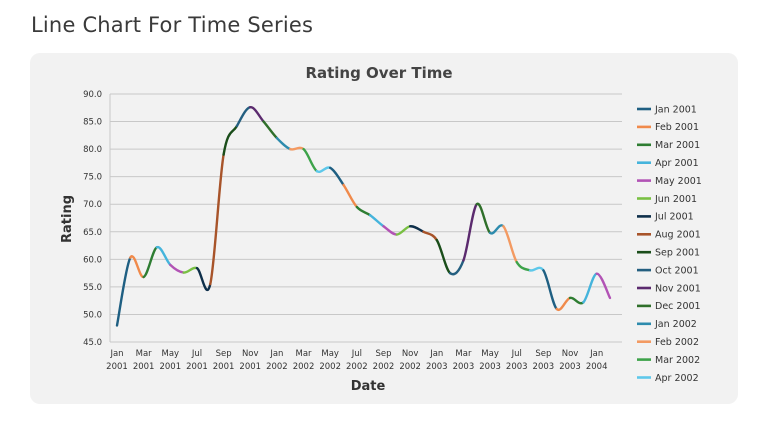 This screenshot has width=768, height=432. I want to click on legend-label: Sep 2001, so click(677, 253).